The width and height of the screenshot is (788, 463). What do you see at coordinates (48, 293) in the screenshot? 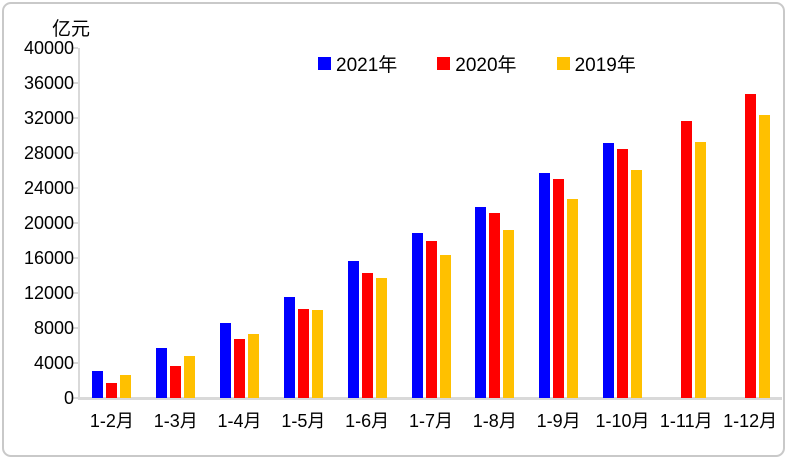
I see `y-axis-tick-label: 12000` at bounding box center [48, 293].